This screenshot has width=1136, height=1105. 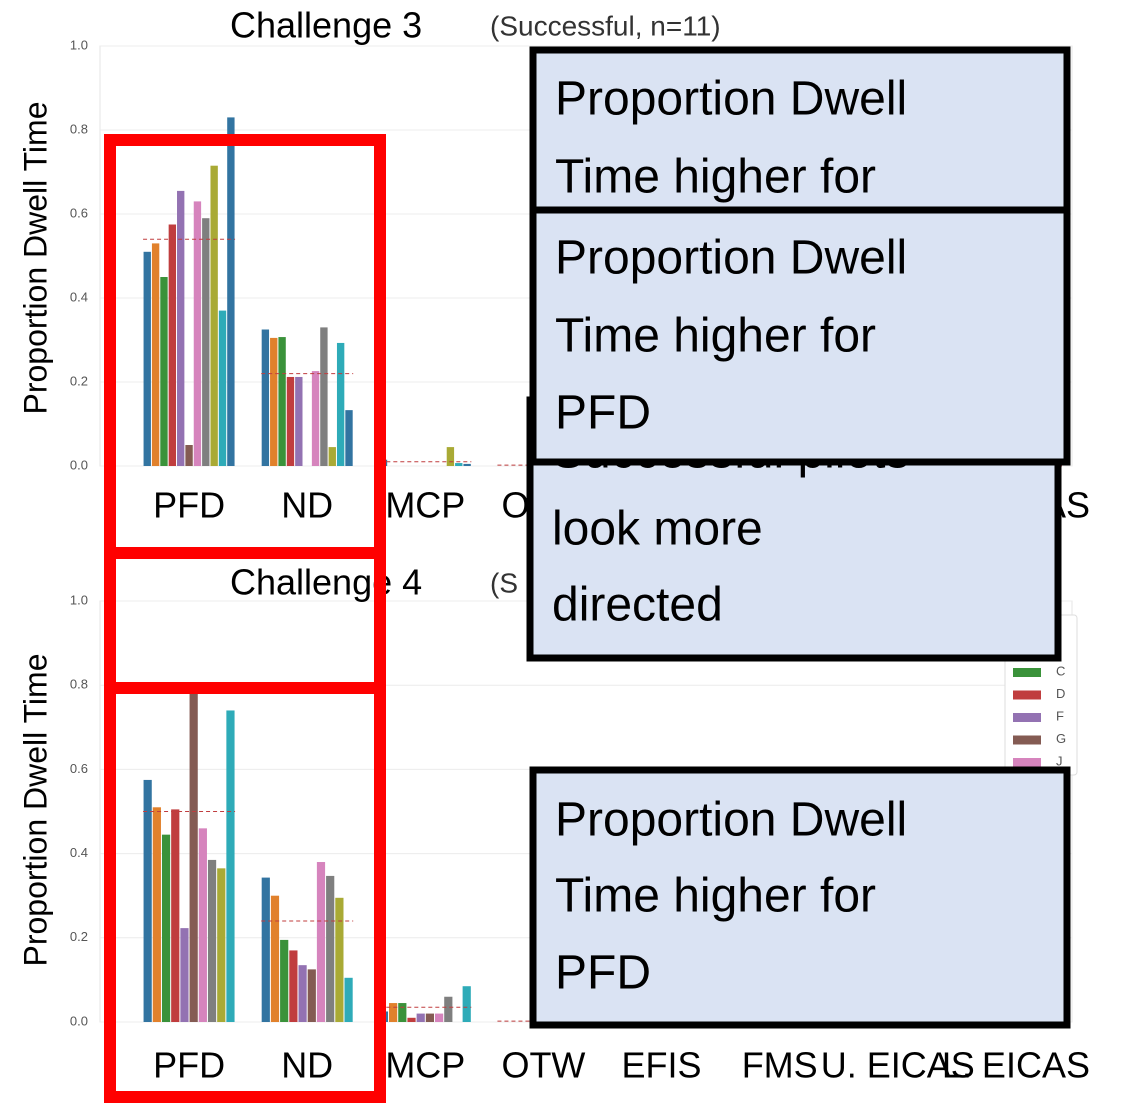 I want to click on callout-text: directed, so click(x=637, y=605).